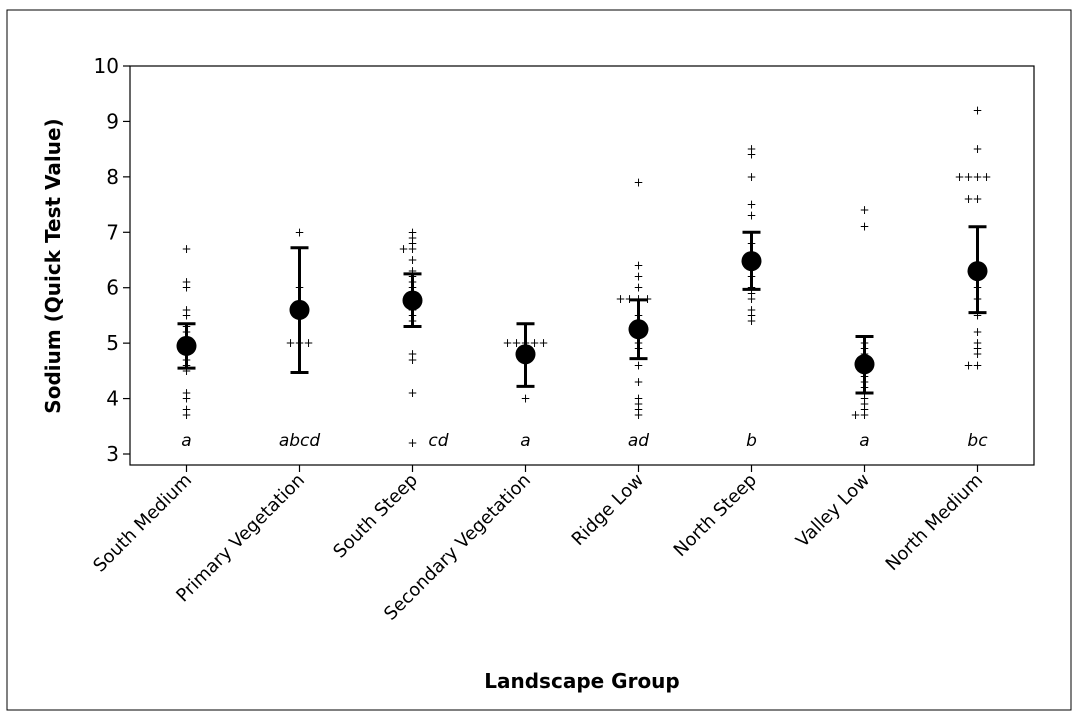 The width and height of the screenshot is (1078, 723). What do you see at coordinates (375, 516) in the screenshot?
I see `x-tick-label: South Steep` at bounding box center [375, 516].